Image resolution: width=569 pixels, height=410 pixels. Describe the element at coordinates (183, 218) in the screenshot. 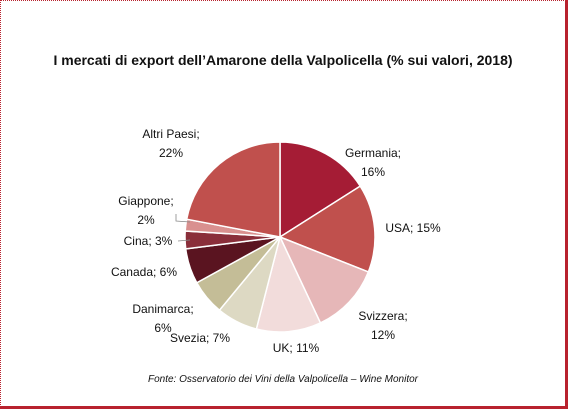

I see `leader-line-giappone` at that location.